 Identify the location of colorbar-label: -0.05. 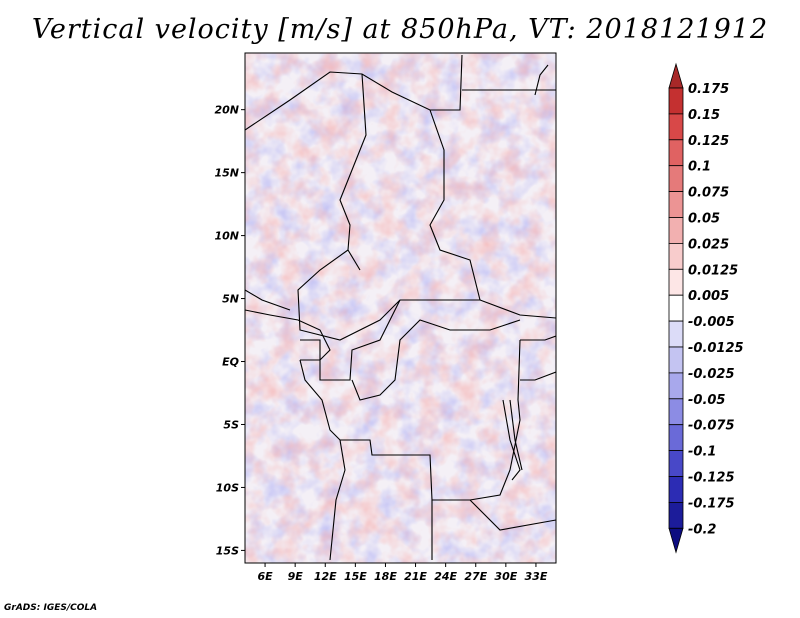
(706, 400).